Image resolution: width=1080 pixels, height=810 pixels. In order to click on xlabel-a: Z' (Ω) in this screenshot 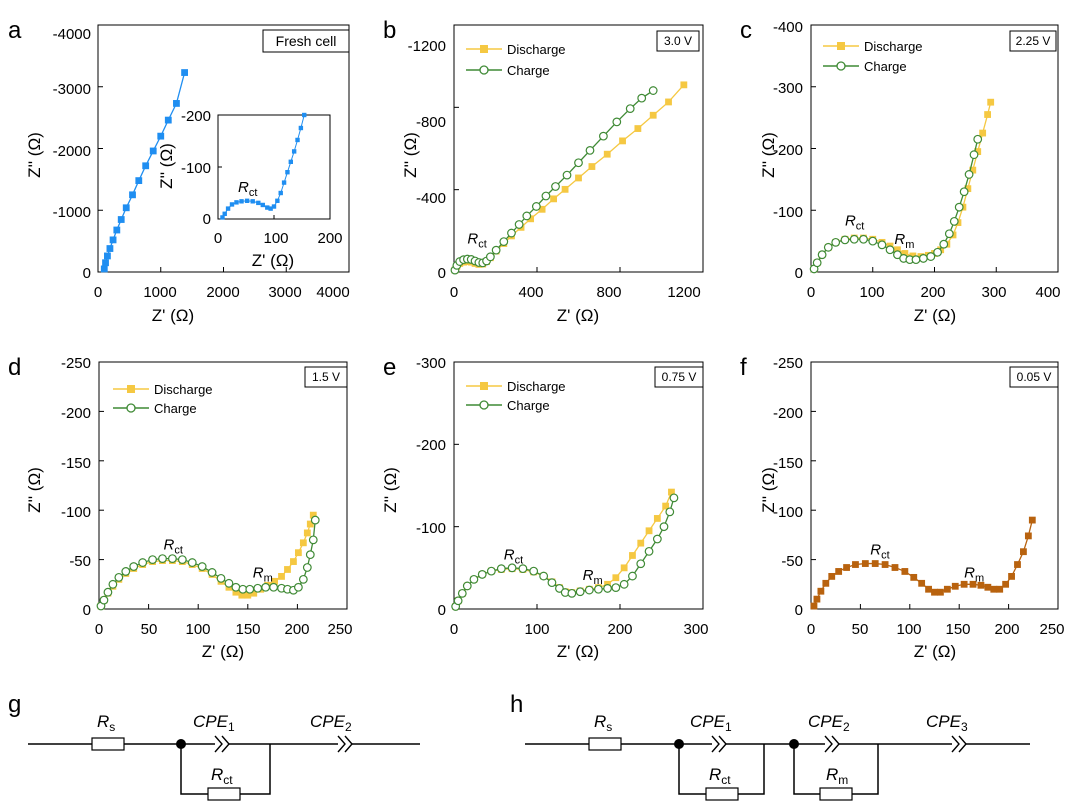, I will do `click(173, 315)`.